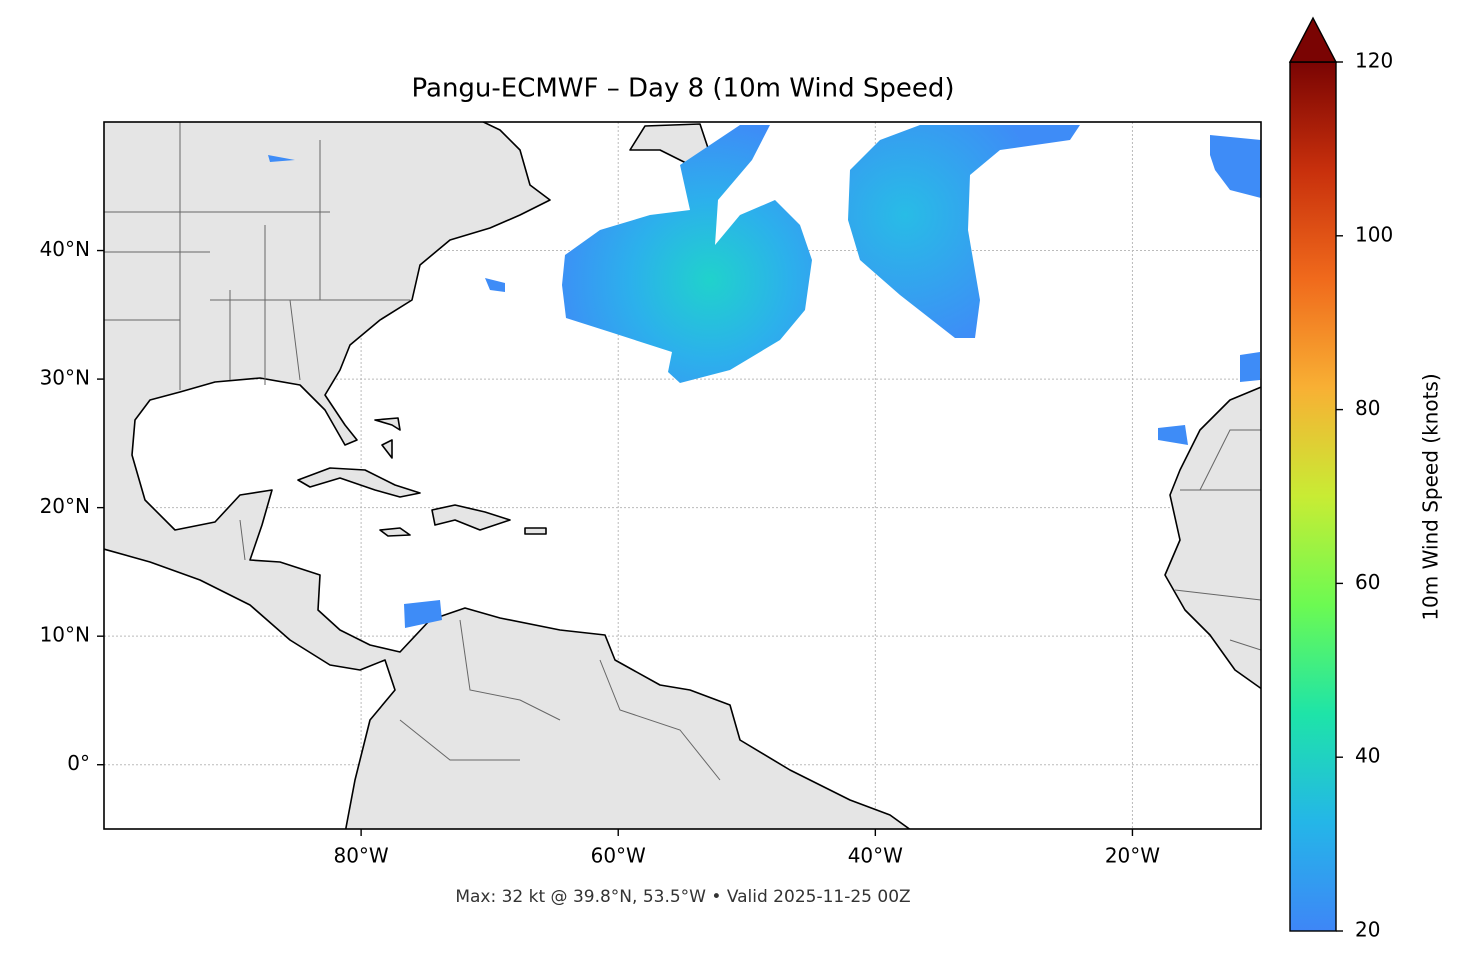 Image resolution: width=1466 pixels, height=973 pixels. What do you see at coordinates (1367, 756) in the screenshot?
I see `colorbar-tick-label: 40` at bounding box center [1367, 756].